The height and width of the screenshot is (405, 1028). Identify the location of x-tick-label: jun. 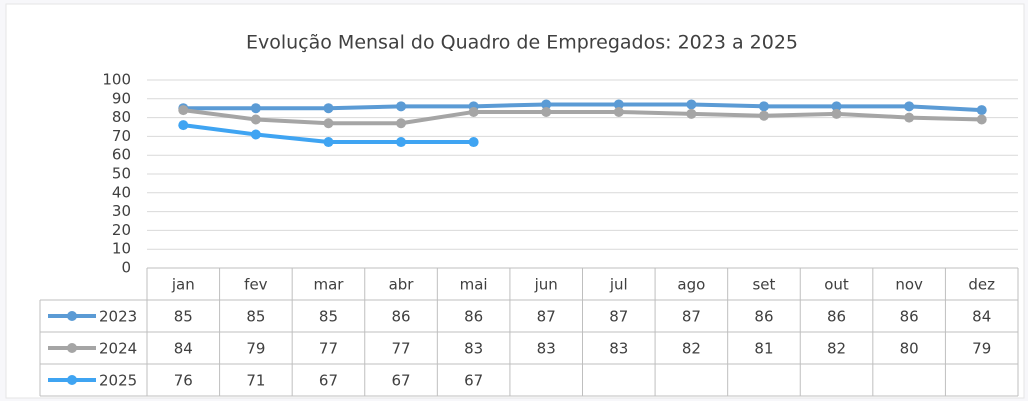
(546, 285).